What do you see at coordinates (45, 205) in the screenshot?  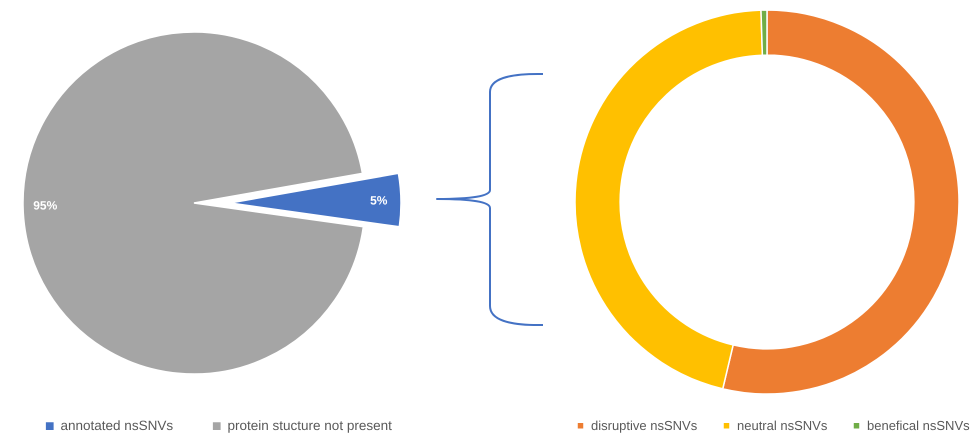 I see `data-label: 95%` at bounding box center [45, 205].